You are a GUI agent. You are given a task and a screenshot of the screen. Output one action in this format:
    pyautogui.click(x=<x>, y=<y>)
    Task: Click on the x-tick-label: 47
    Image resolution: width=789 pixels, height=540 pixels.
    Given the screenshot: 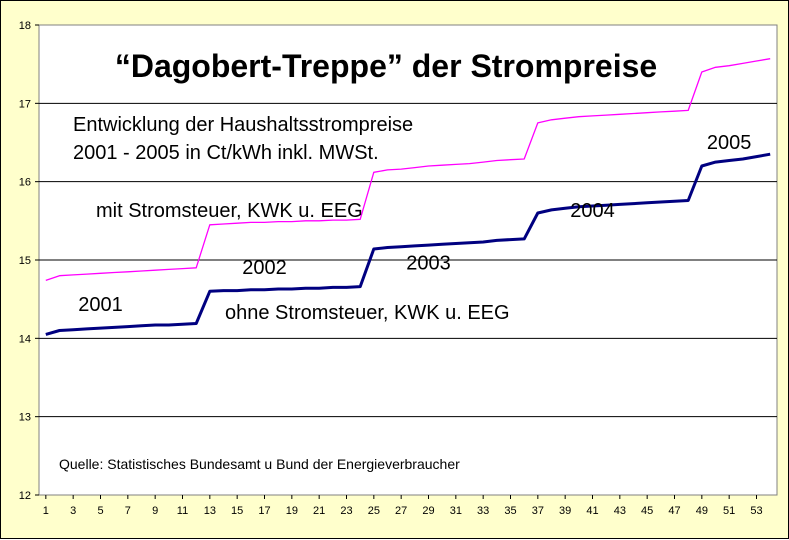 What is the action you would take?
    pyautogui.click(x=674, y=511)
    